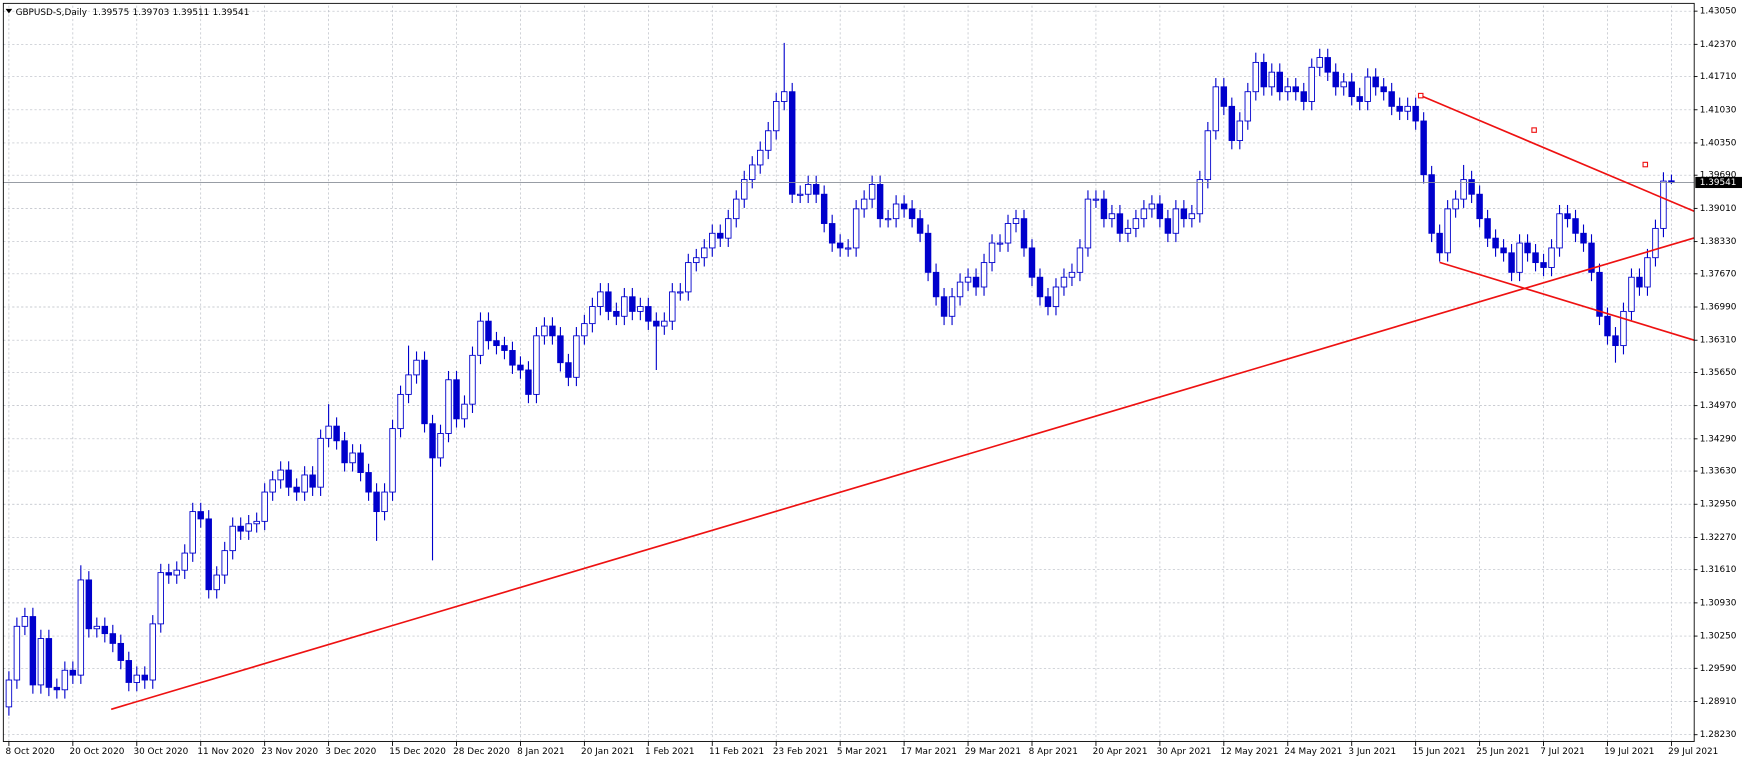 This screenshot has width=1742, height=766. Describe the element at coordinates (1718, 45) in the screenshot. I see `y-tick-label: 1.42370` at that location.